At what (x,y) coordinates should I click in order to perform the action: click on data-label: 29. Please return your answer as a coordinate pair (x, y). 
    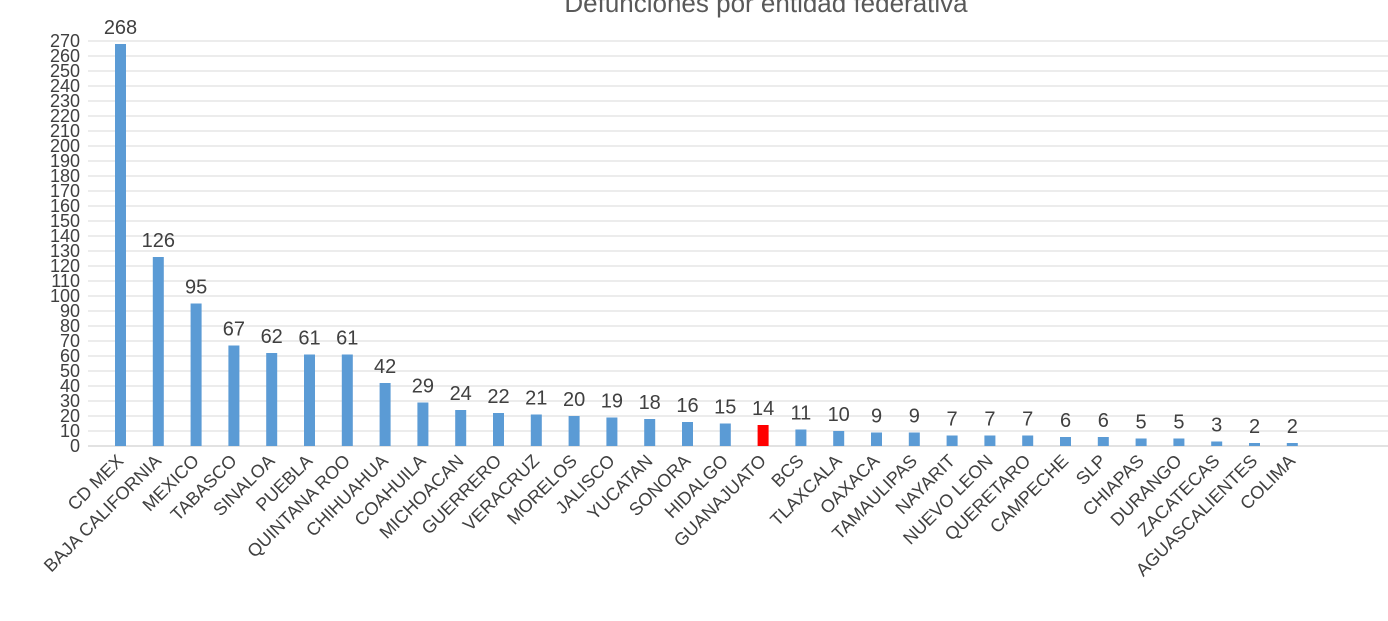
    Looking at the image, I should click on (423, 387).